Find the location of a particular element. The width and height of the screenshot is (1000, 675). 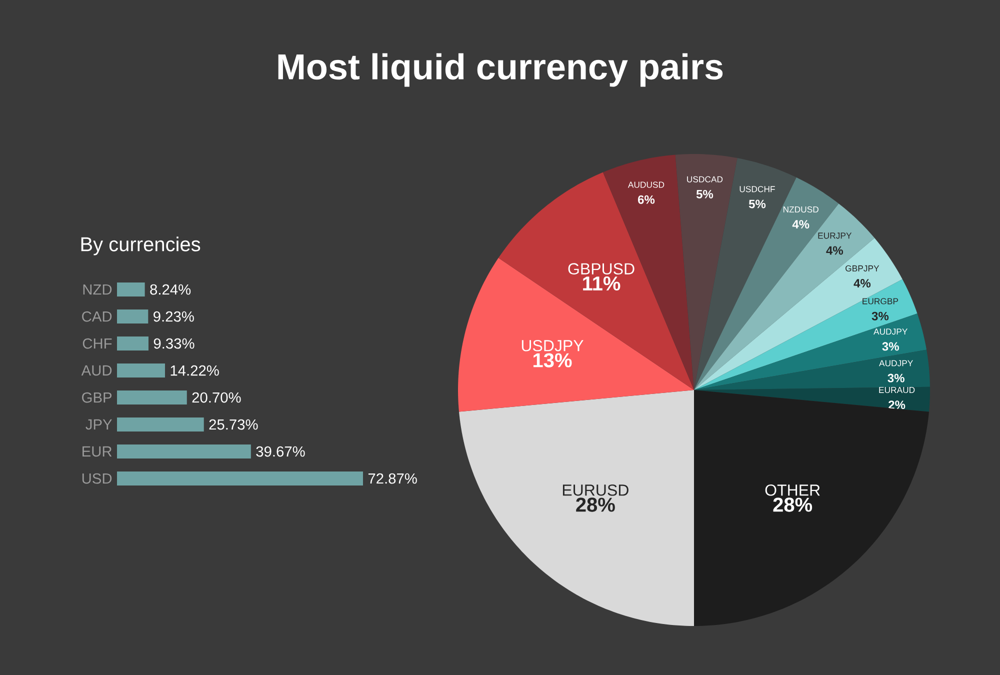

slice-label: EURUSD is located at coordinates (595, 490).